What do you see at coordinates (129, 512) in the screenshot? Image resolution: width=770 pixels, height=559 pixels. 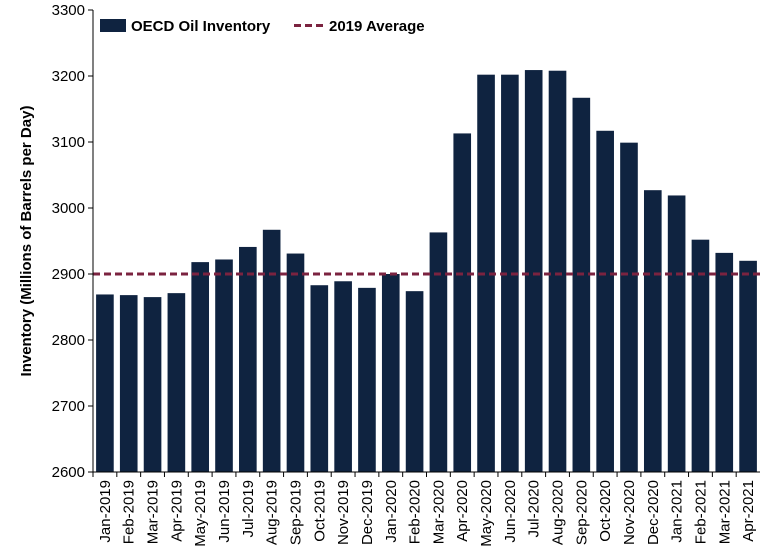 I see `x-tick-label: Feb-2019` at bounding box center [129, 512].